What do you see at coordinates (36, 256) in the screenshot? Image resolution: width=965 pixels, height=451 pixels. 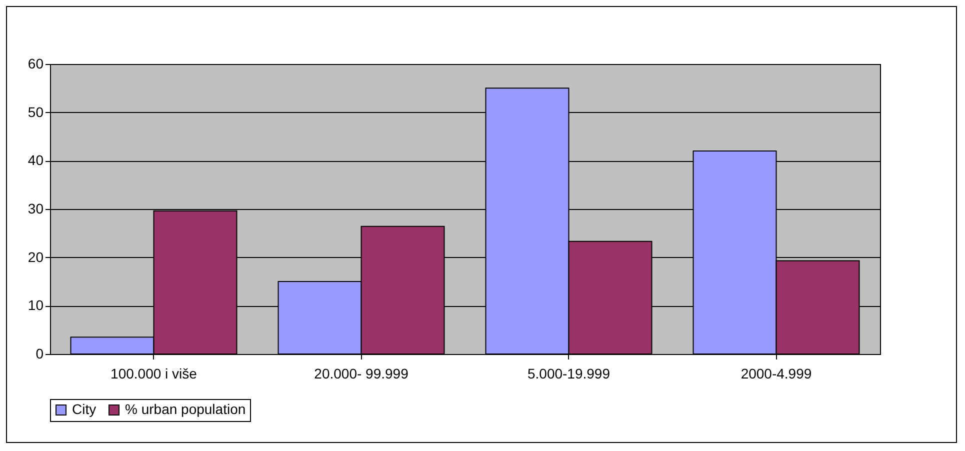 I see `y-tick-label: 20` at bounding box center [36, 256].